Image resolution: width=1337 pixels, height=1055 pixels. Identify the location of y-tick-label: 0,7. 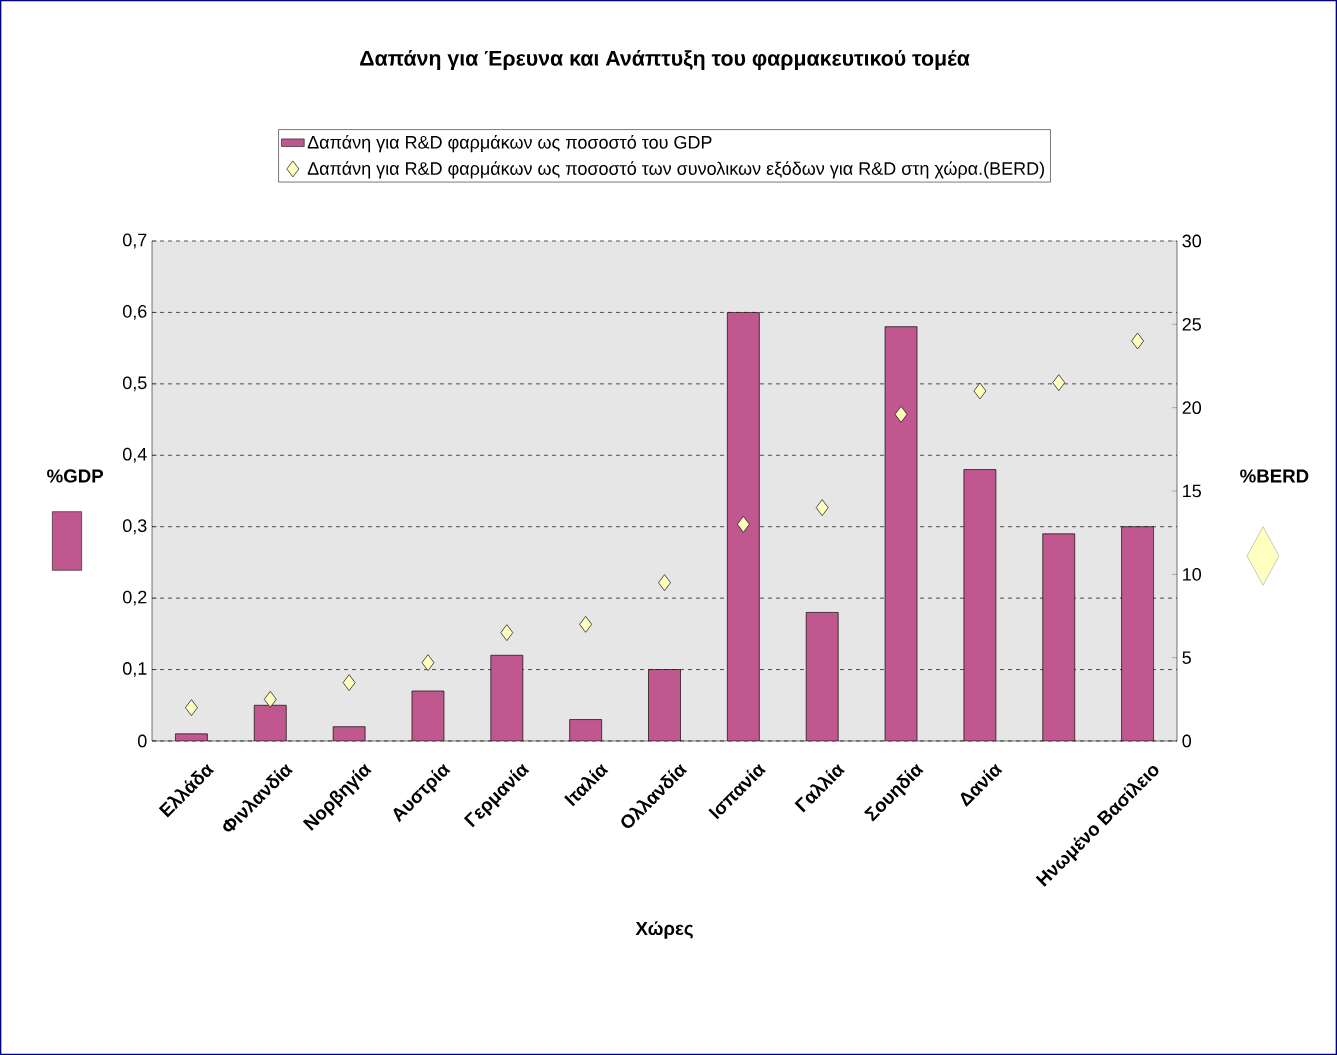
(134, 241).